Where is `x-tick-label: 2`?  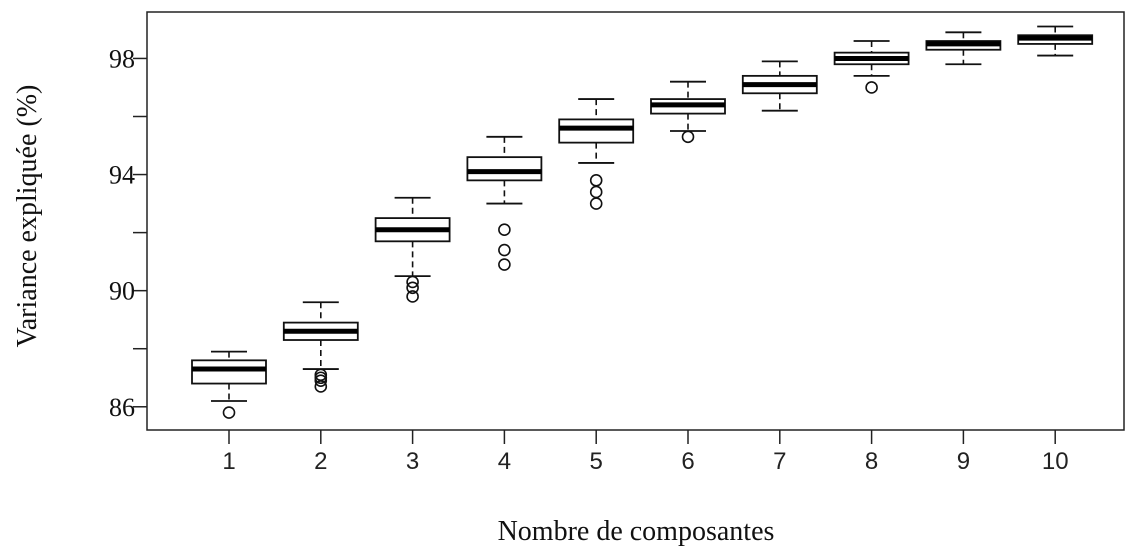
x-tick-label: 2 is located at coordinates (320, 461).